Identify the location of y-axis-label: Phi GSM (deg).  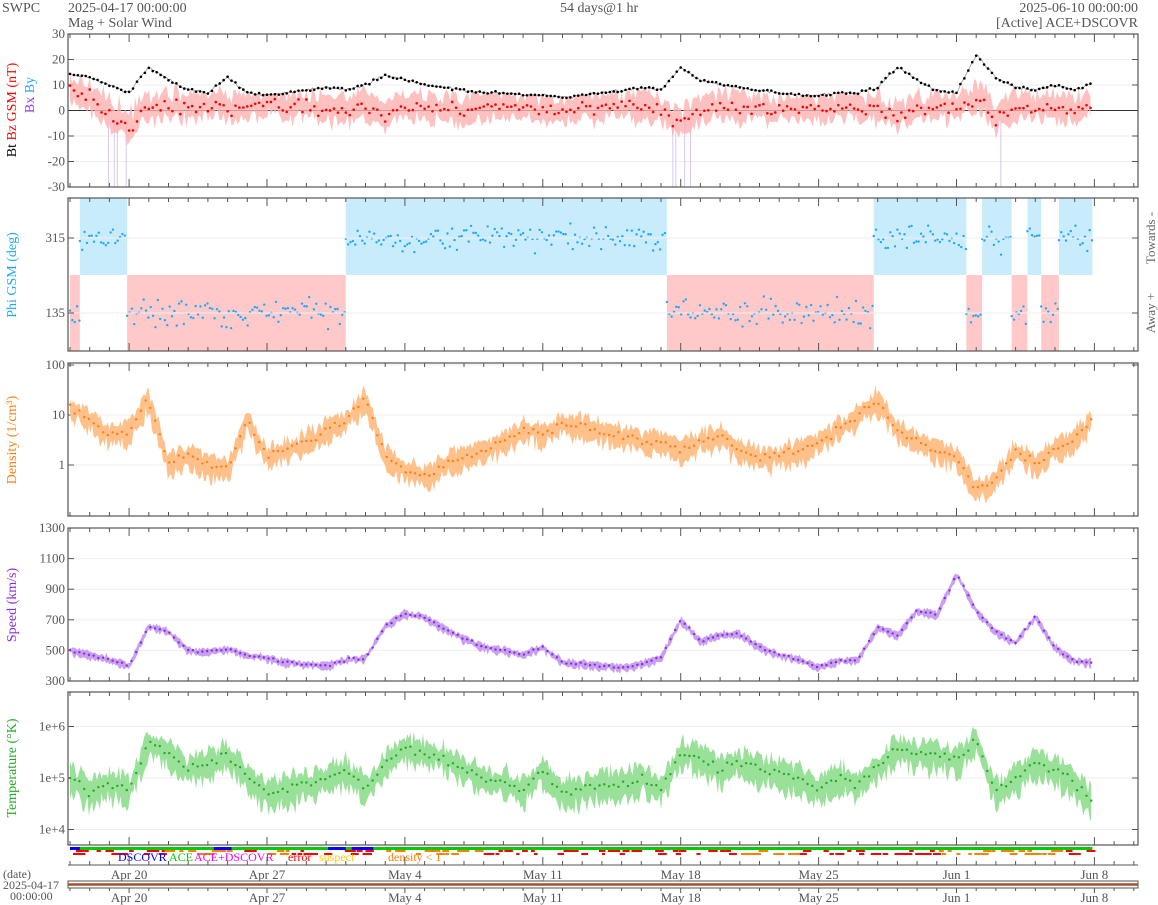
(12, 275).